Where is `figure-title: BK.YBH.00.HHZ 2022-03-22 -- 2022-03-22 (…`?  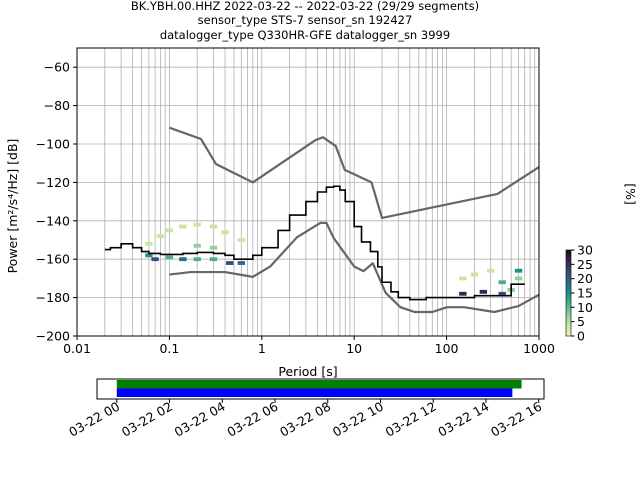
figure-title: BK.YBH.00.HHZ 2022-03-22 -- 2022-03-22 (… is located at coordinates (305, 21).